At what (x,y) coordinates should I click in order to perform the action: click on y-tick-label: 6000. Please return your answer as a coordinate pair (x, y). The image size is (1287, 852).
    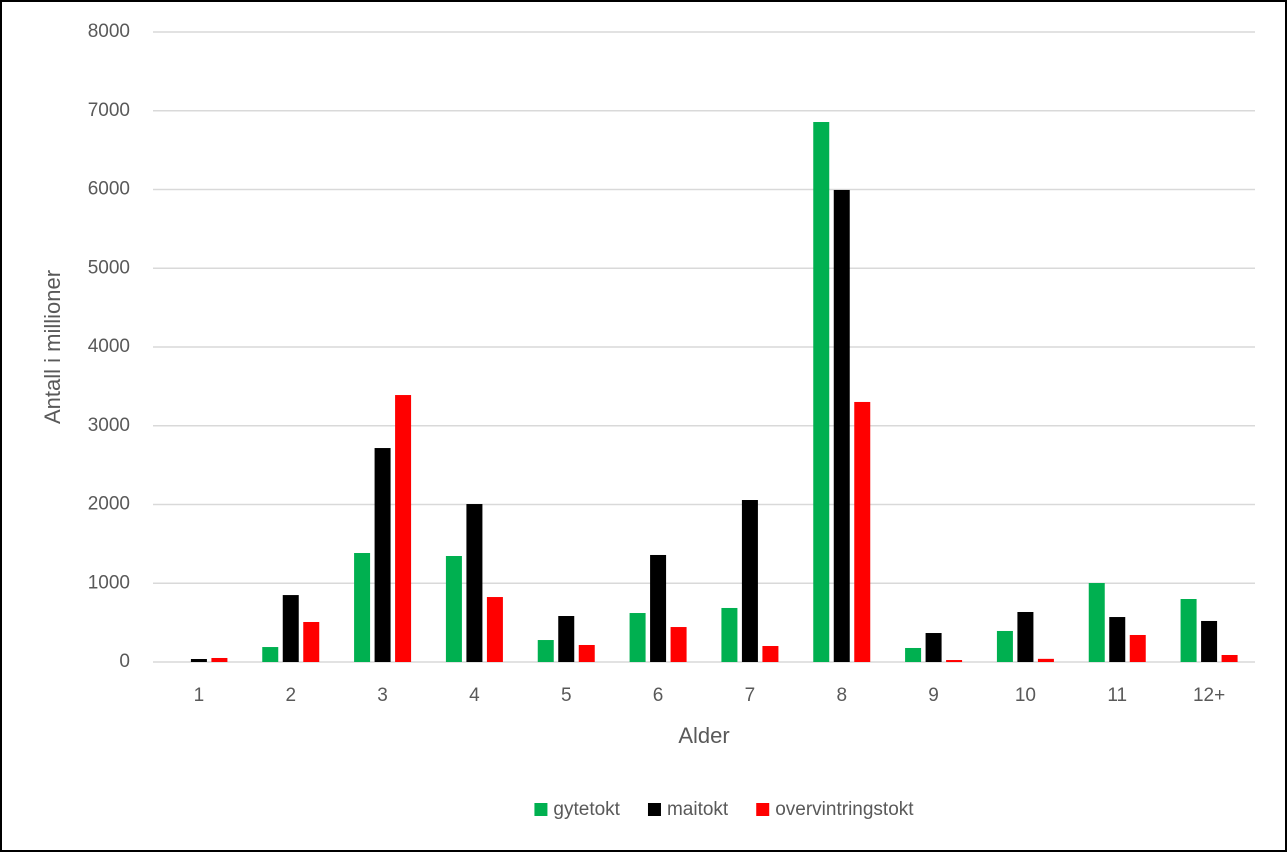
    Looking at the image, I should click on (109, 189).